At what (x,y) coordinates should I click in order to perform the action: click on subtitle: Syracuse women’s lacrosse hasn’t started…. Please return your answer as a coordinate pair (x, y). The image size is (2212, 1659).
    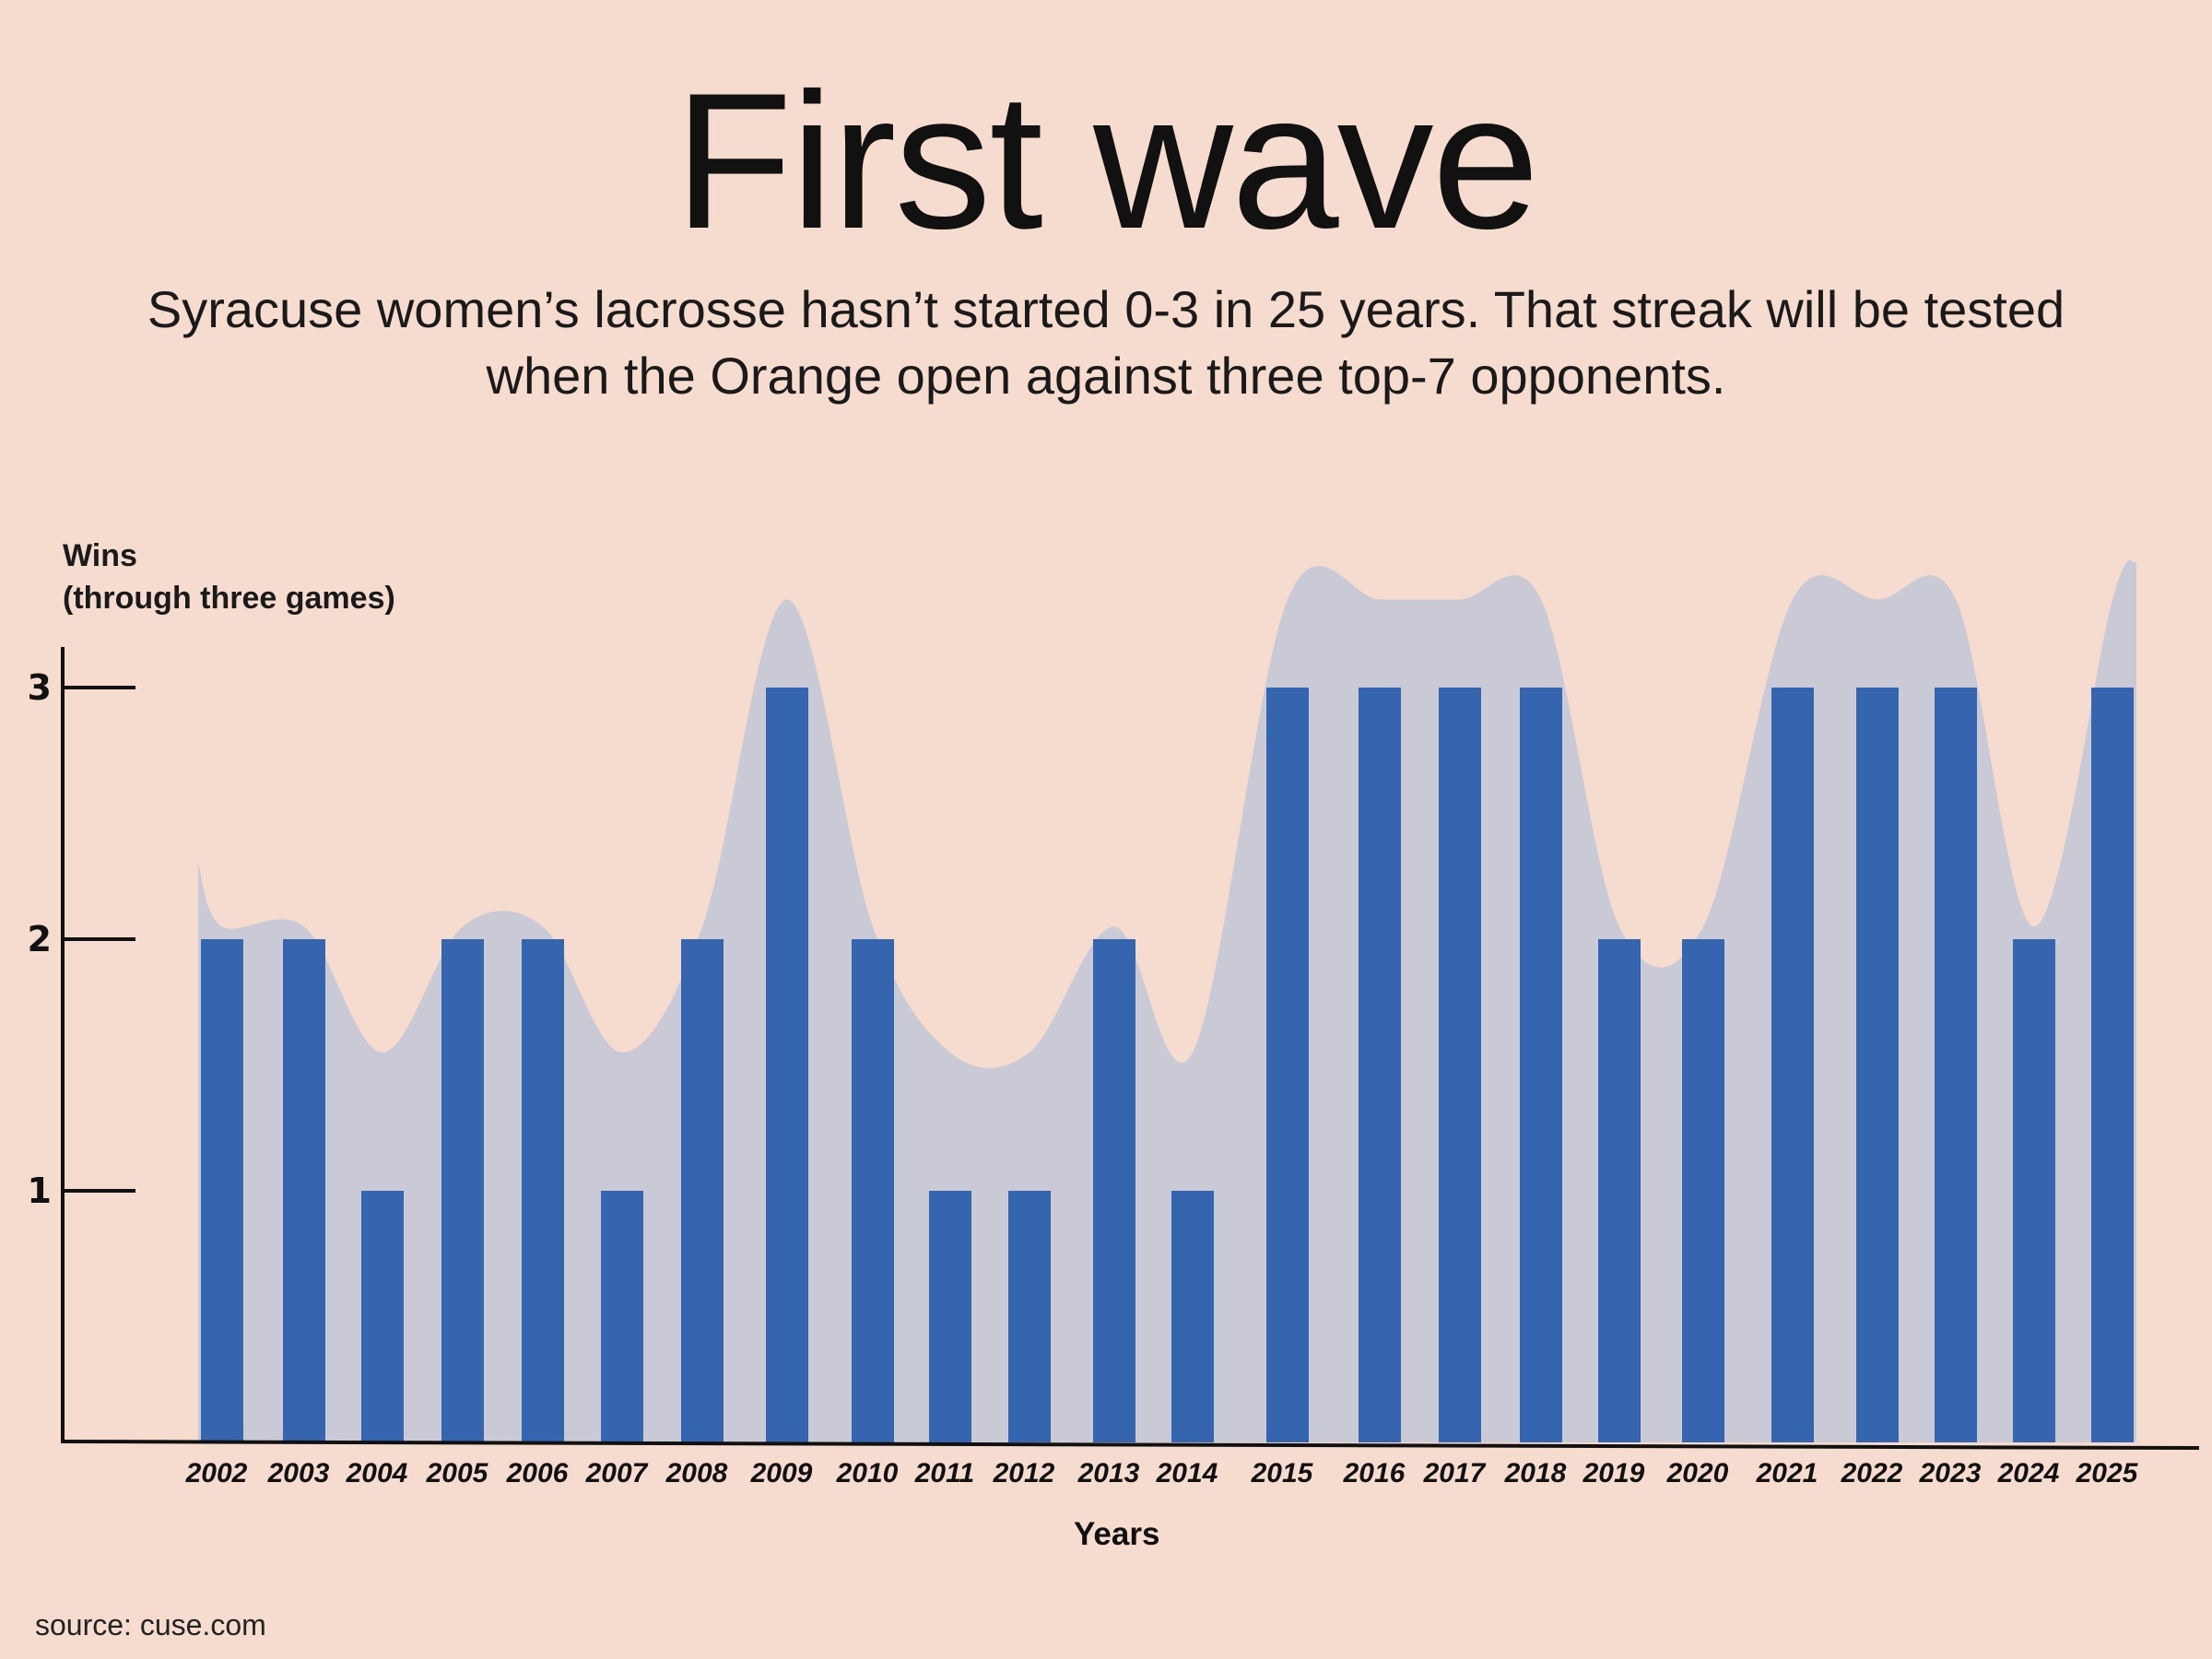
    Looking at the image, I should click on (1106, 342).